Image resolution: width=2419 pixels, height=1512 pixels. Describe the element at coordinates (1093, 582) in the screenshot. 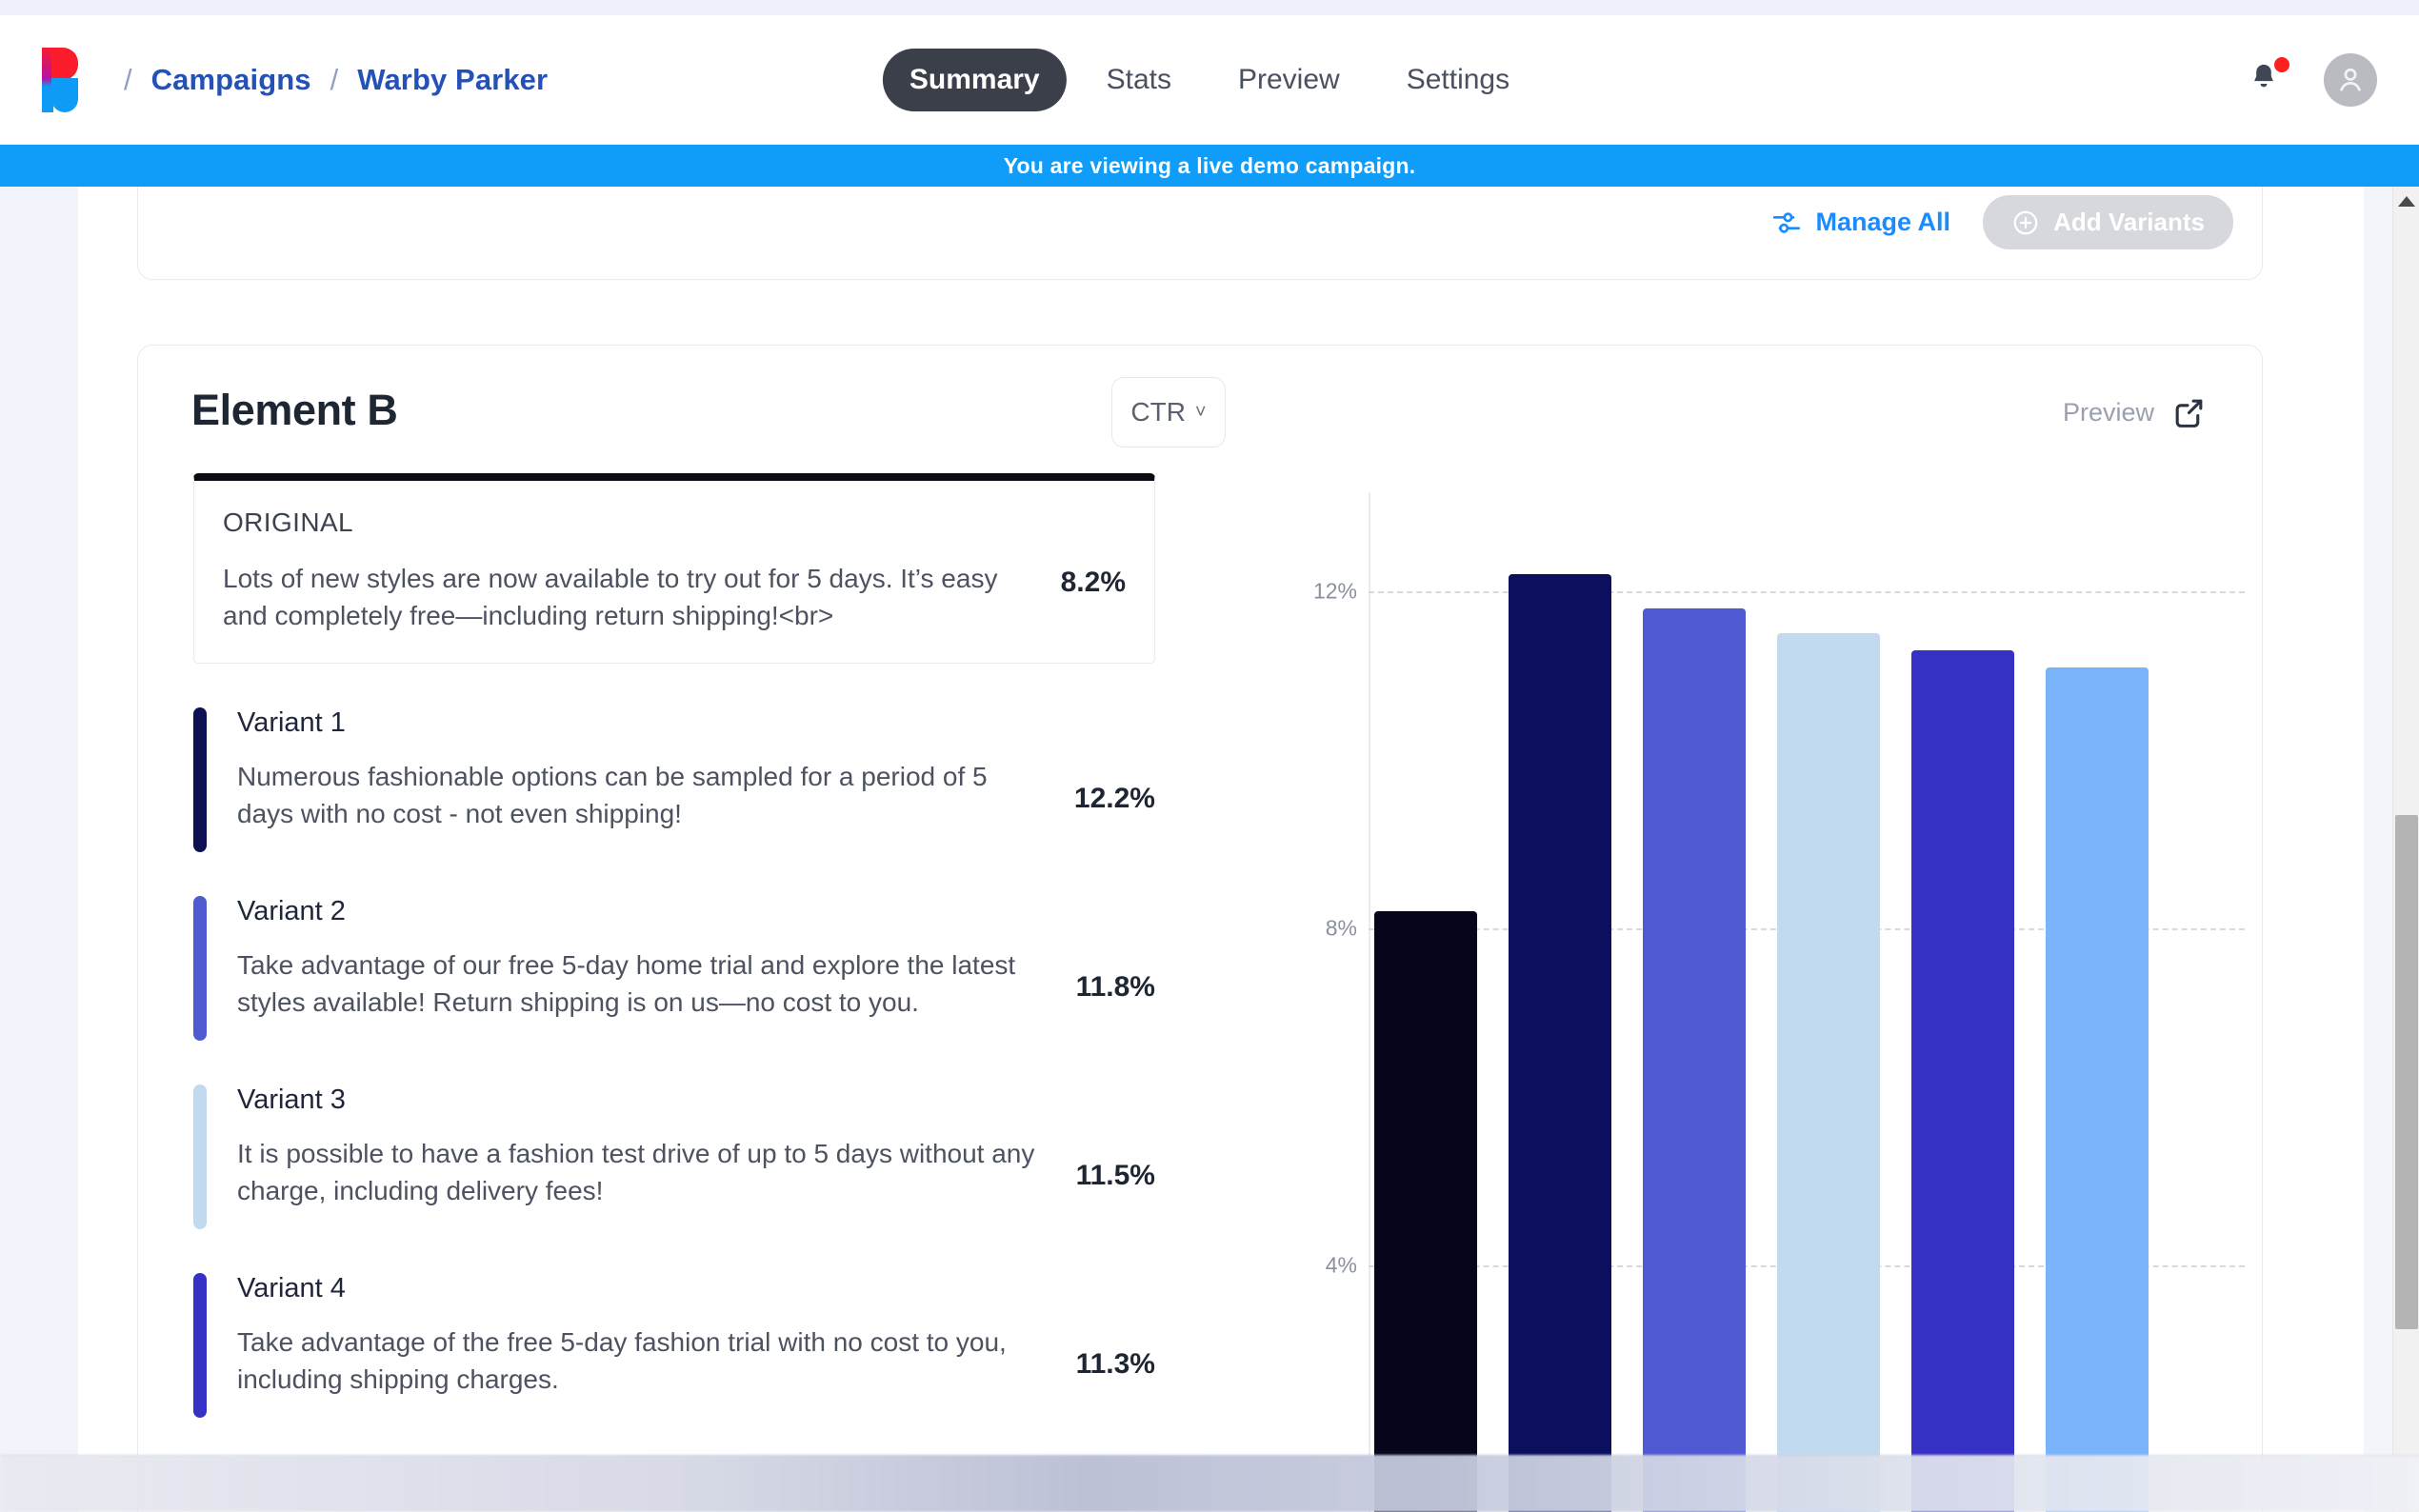

I see `original-metric-value: 8.2%` at that location.